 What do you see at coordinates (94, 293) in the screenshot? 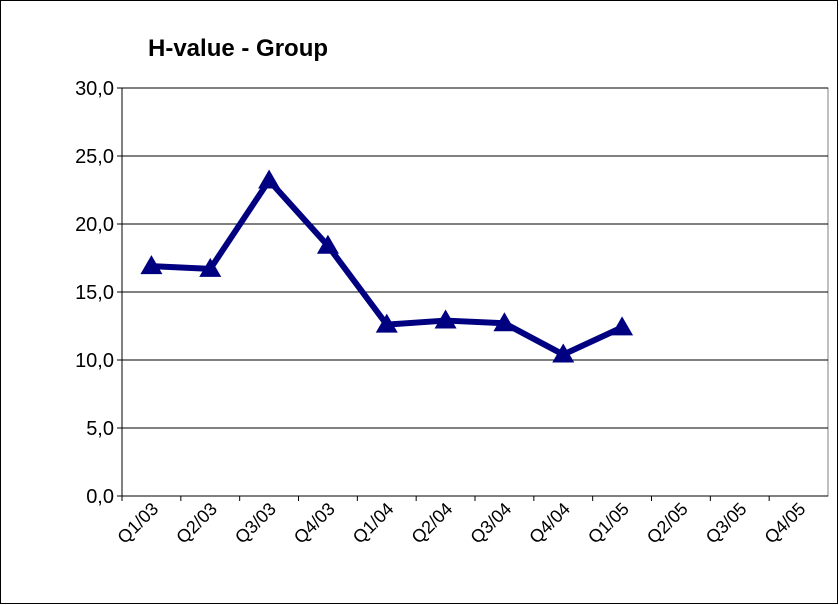
I see `y-tick-label: 15,0` at bounding box center [94, 293].